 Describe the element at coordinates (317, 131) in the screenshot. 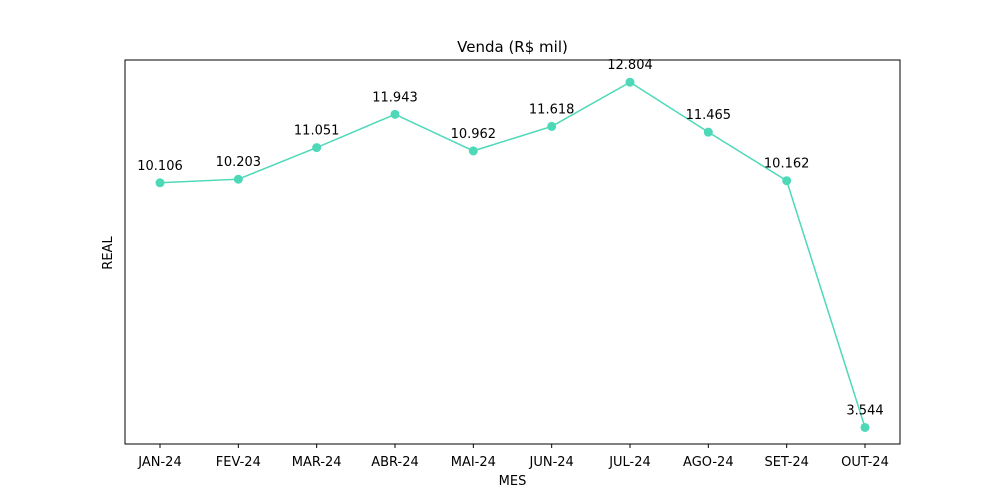

I see `data-label: 11.051` at that location.